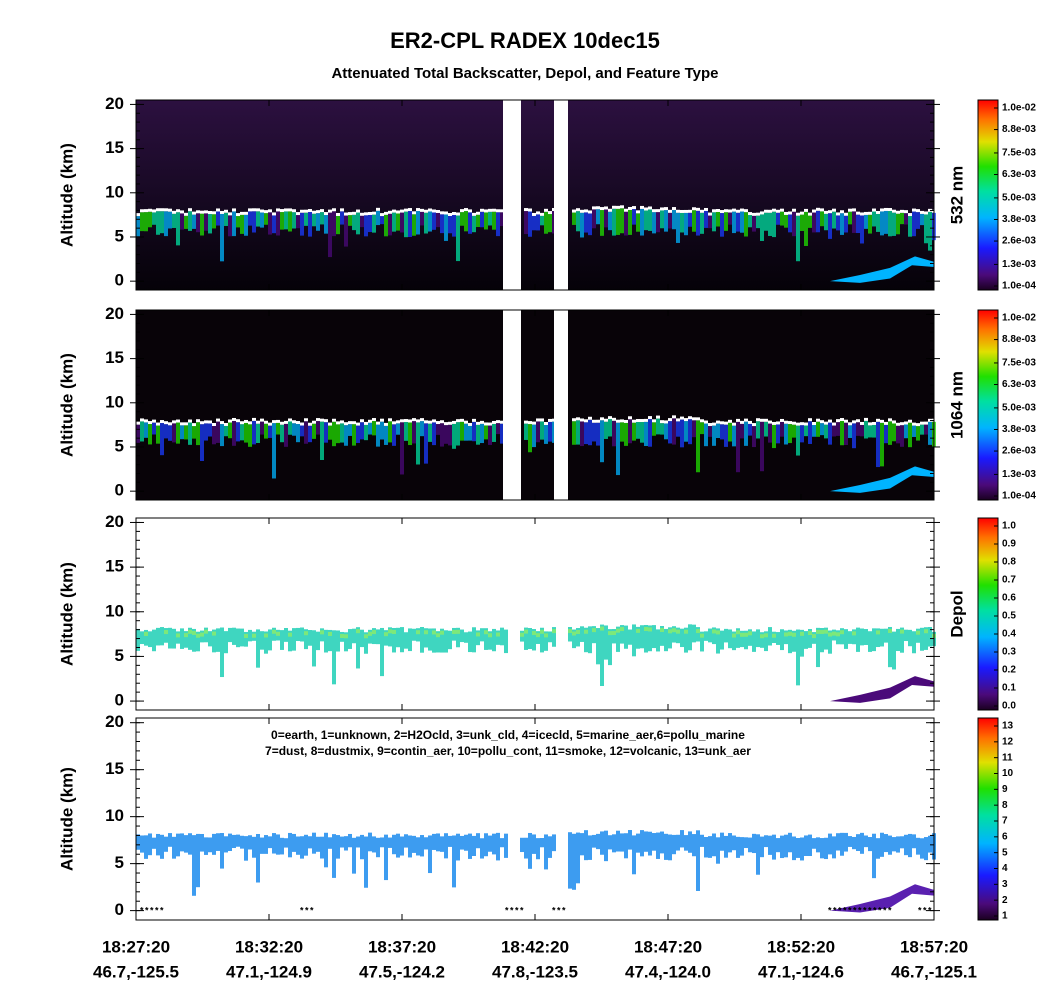  Describe the element at coordinates (119, 235) in the screenshot. I see `y-tick-label: 5` at that location.